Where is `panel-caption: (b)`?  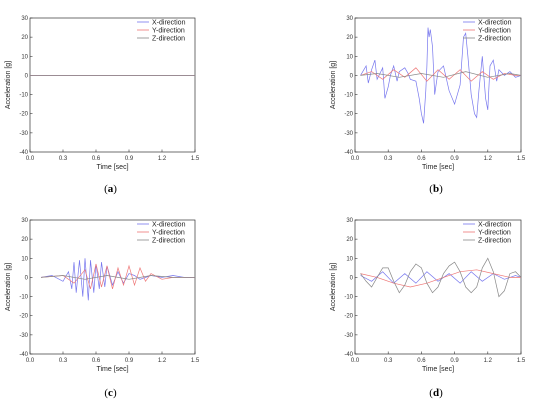
panel-caption: (b) is located at coordinates (436, 189).